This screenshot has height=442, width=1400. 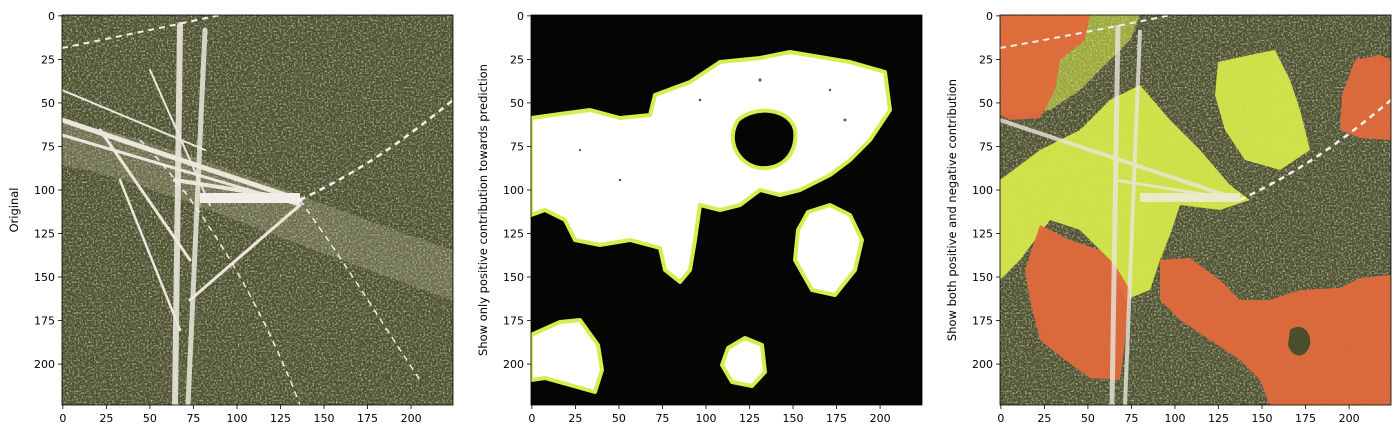 What do you see at coordinates (14, 209) in the screenshot?
I see `y-axis-label: Original` at bounding box center [14, 209].